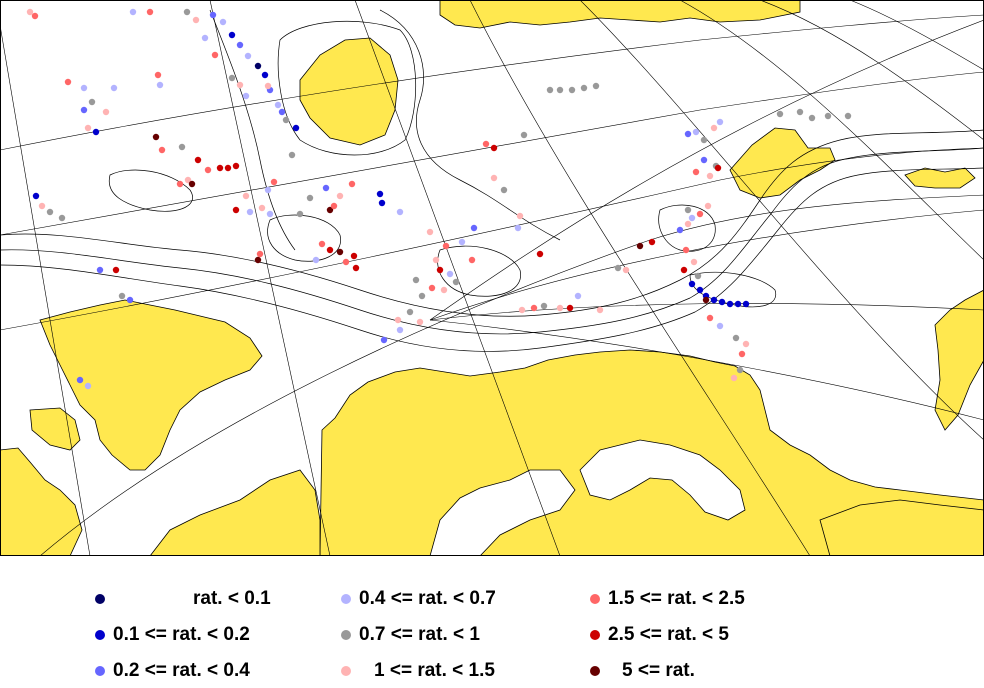  What do you see at coordinates (172, 671) in the screenshot?
I see `legend-item-rat-0-2-0-4: 0.2 <= rat. < 0.4` at bounding box center [172, 671].